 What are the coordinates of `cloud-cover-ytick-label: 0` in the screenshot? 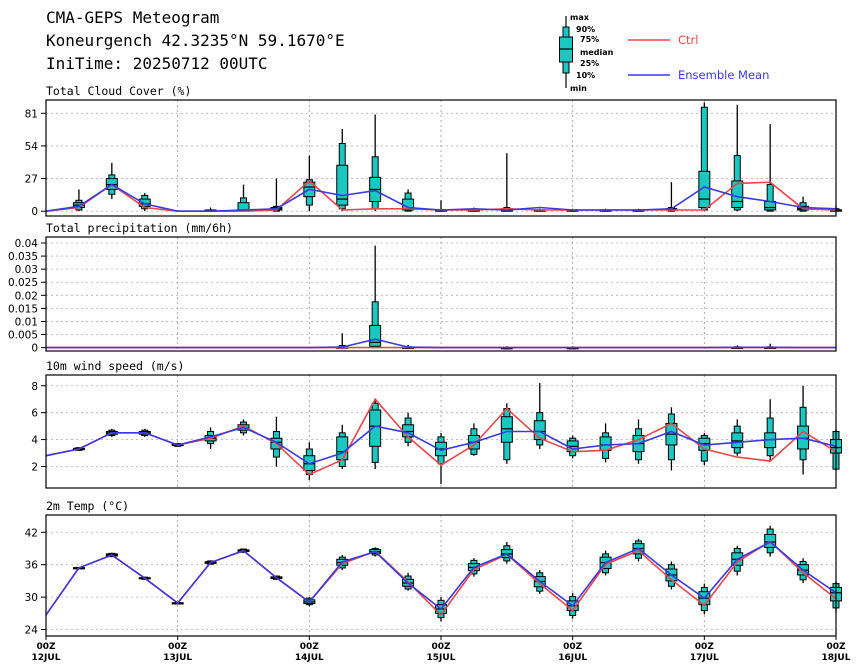 It's located at (34, 212).